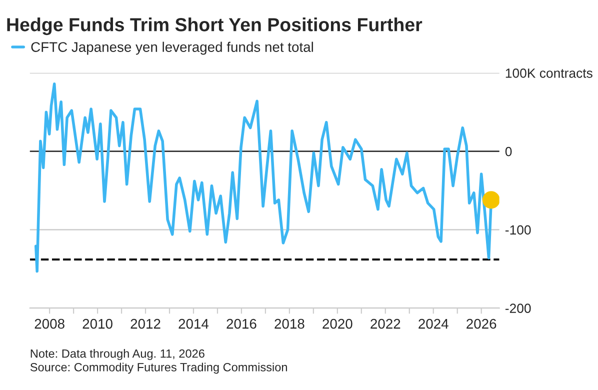 Image resolution: width=598 pixels, height=390 pixels. Describe the element at coordinates (145, 323) in the screenshot. I see `x-tick-label: 2012` at that location.